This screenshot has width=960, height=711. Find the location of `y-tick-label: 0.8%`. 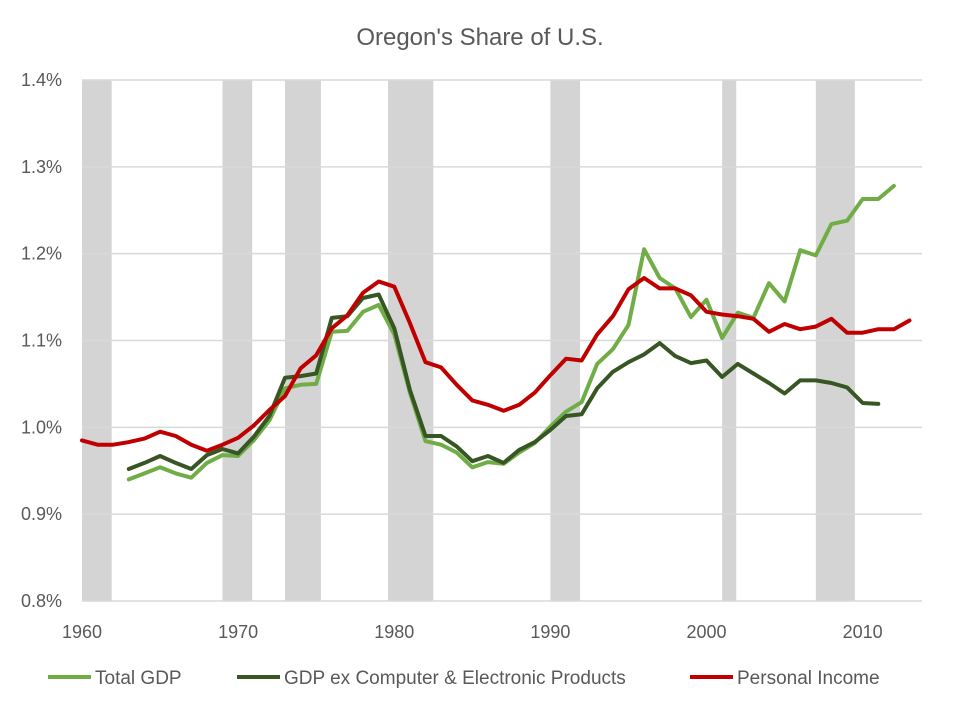

y-tick-label: 0.8% is located at coordinates (41, 601).